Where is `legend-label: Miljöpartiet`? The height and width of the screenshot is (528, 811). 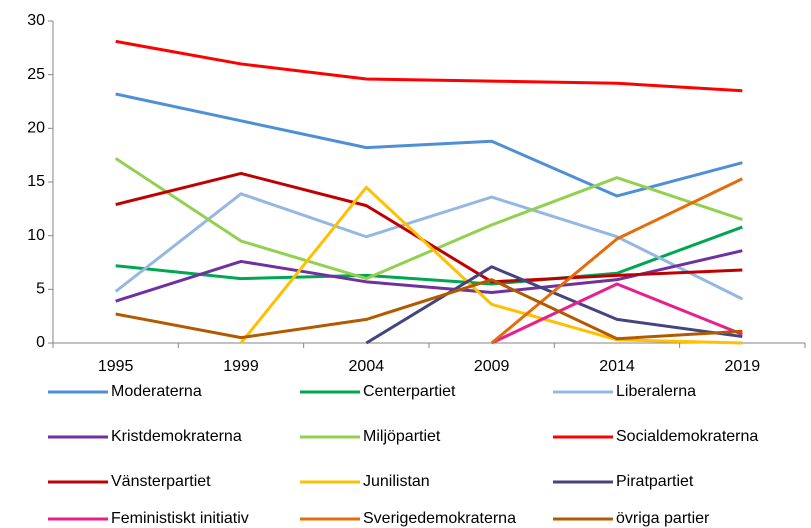 legend-label: Miljöpartiet is located at coordinates (402, 436).